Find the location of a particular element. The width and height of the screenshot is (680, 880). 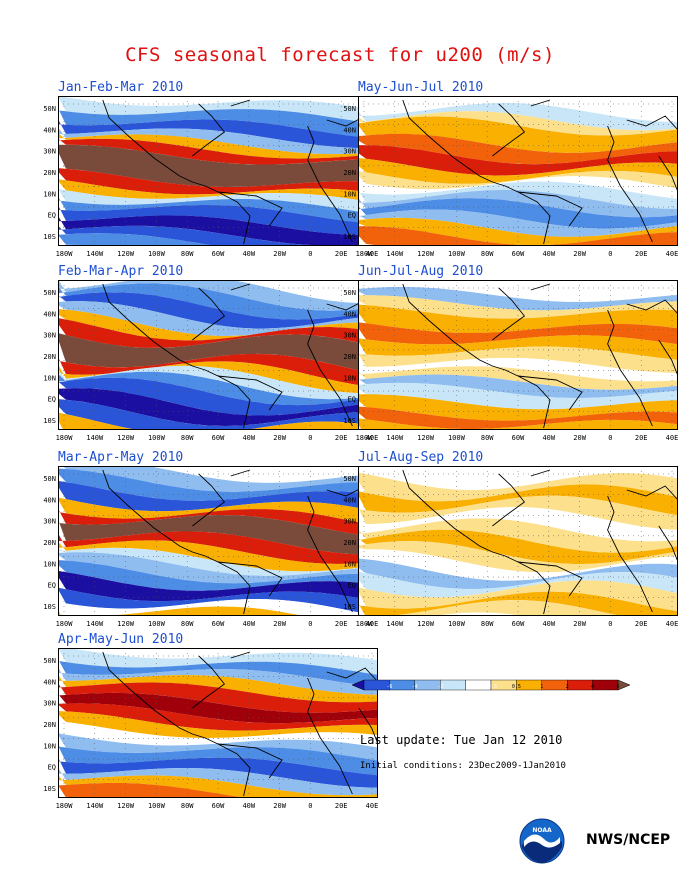

lon-tick-label: 40E is located at coordinates (372, 438).